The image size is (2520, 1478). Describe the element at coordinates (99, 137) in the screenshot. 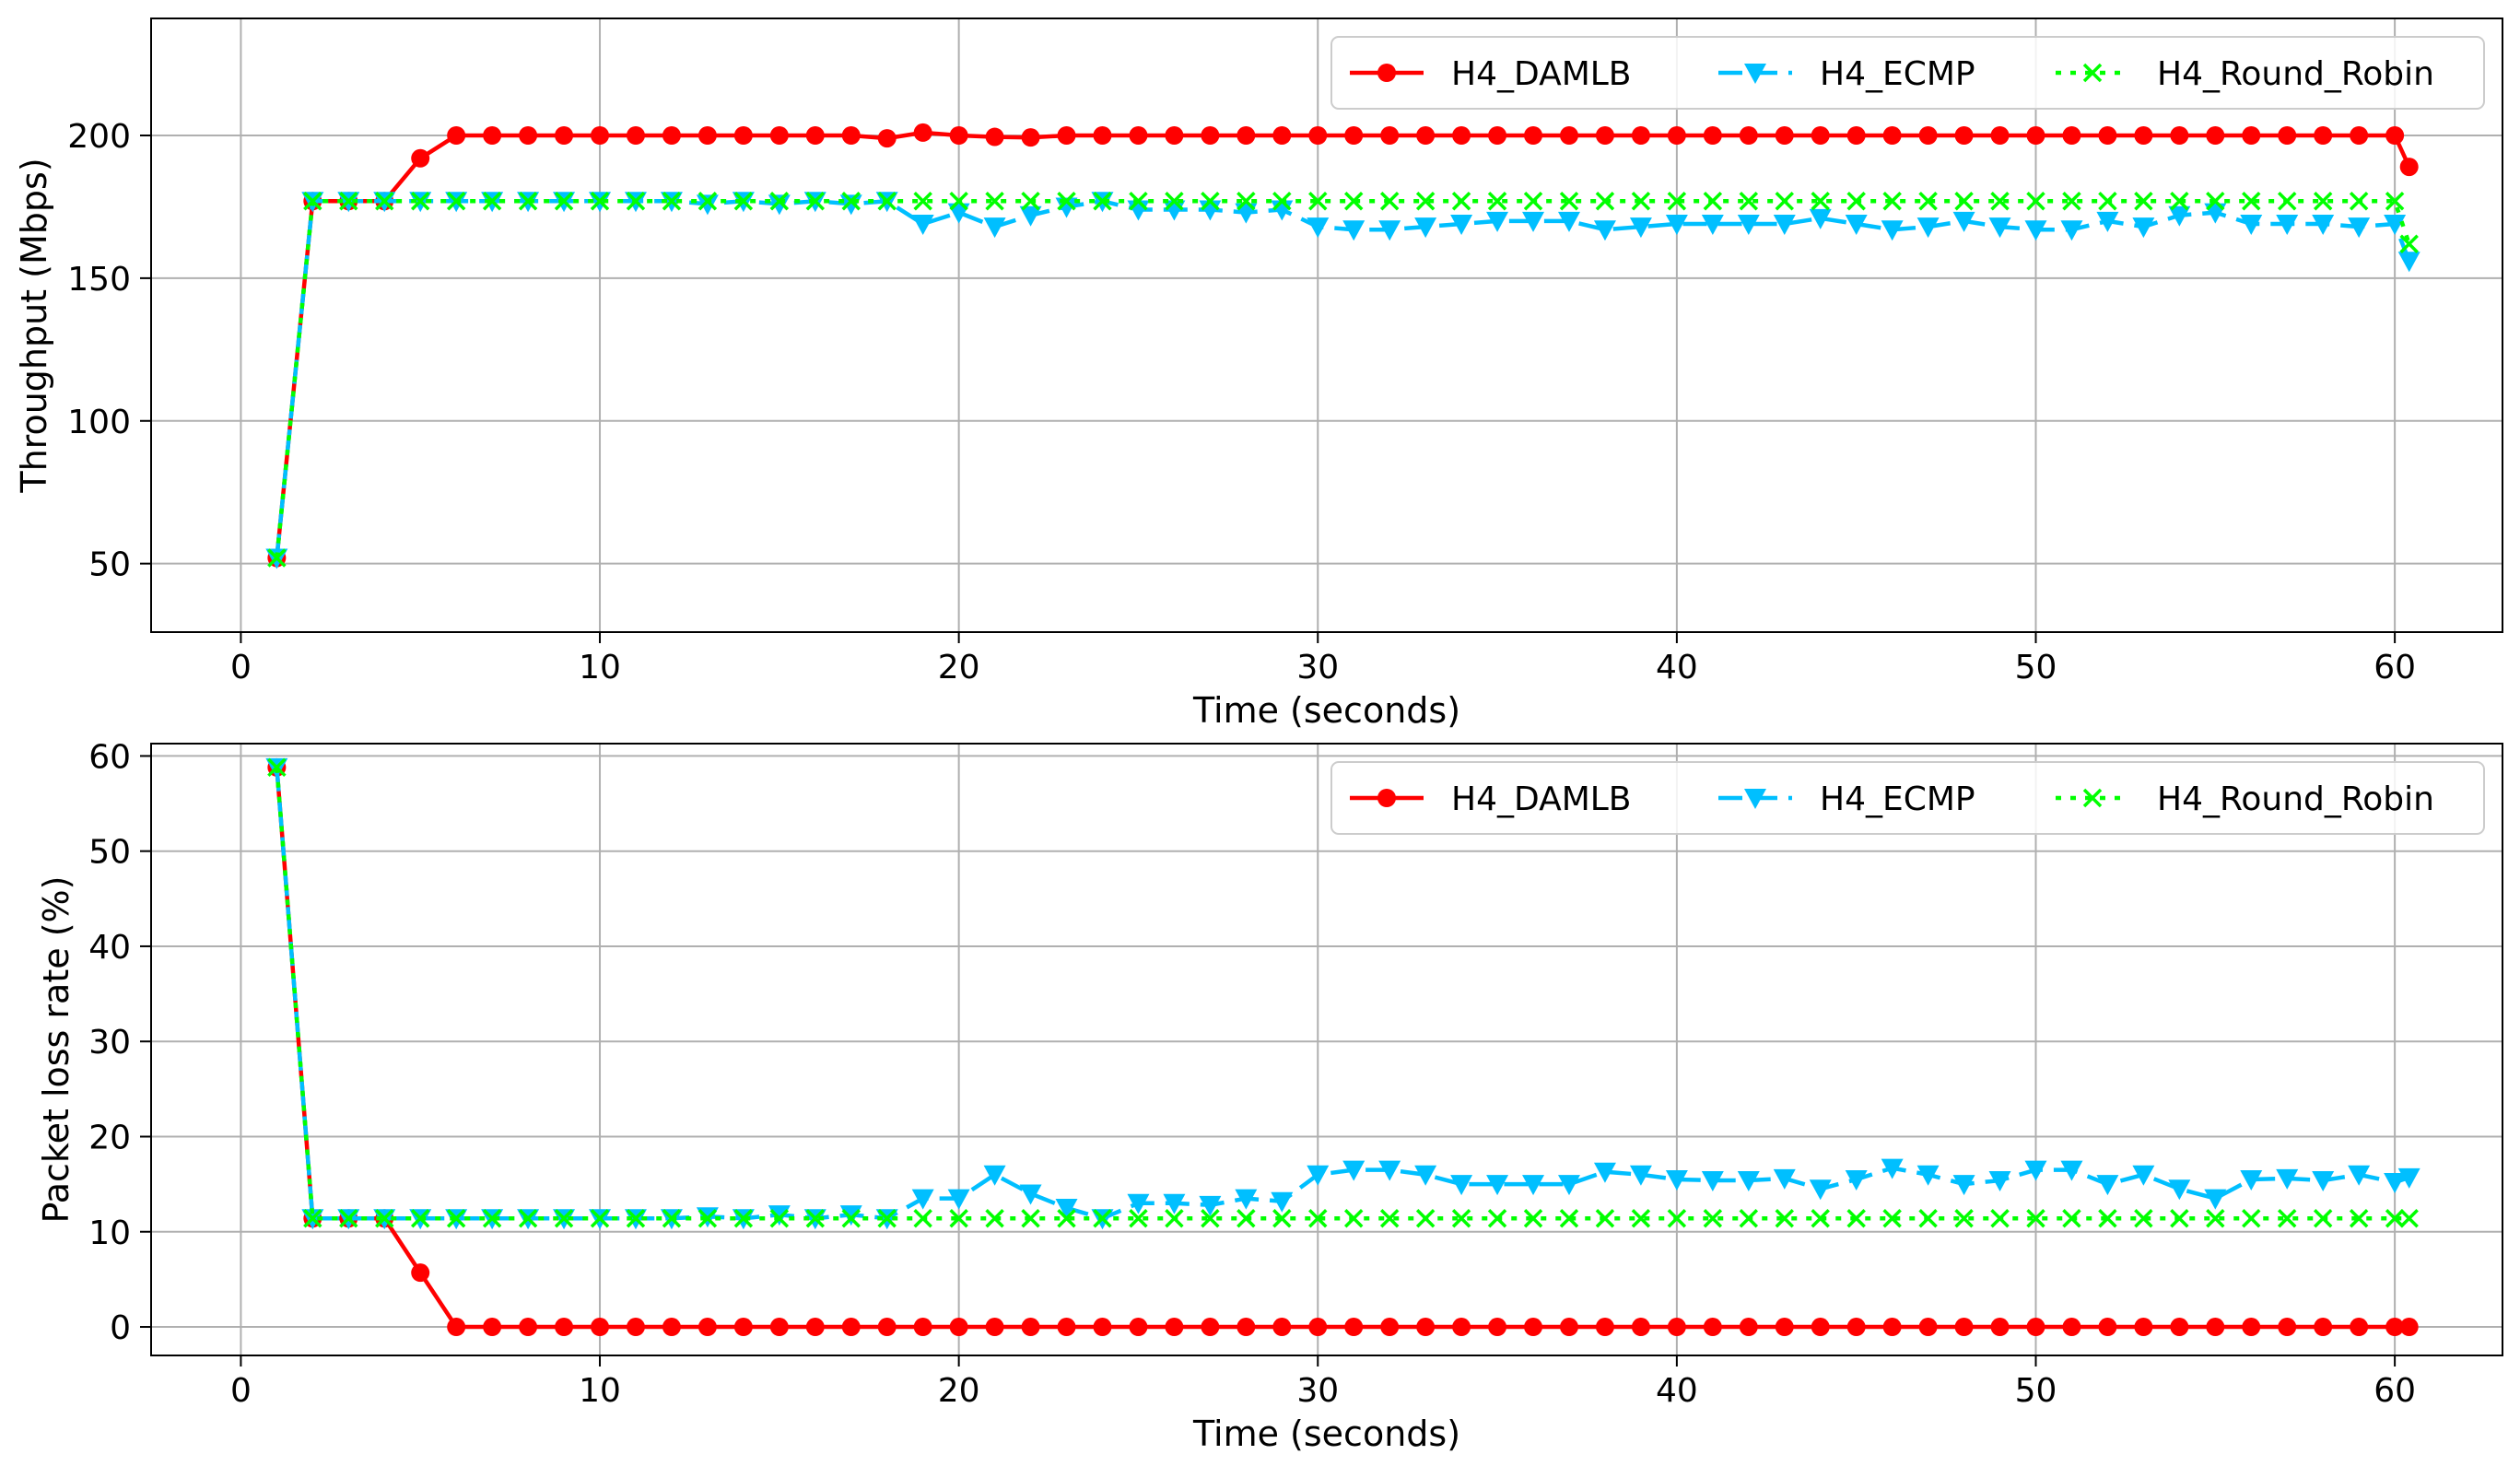

I see `y-tick-label: 200` at that location.